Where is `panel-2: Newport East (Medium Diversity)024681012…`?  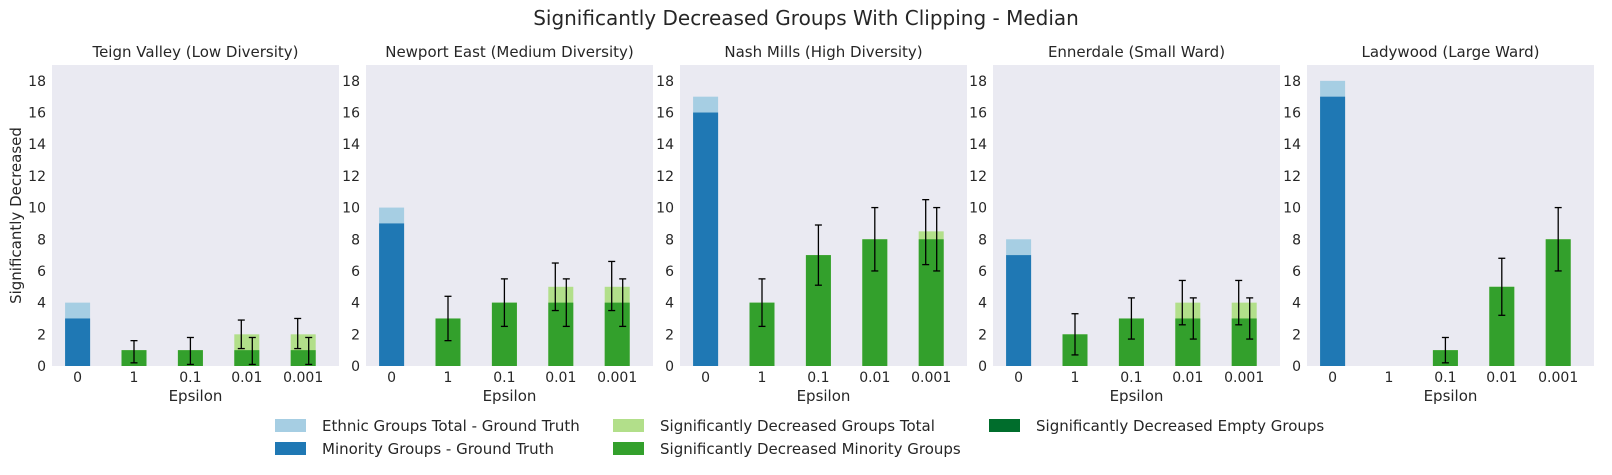
panel-2: Newport East (Medium Diversity)024681012… is located at coordinates (497, 224).